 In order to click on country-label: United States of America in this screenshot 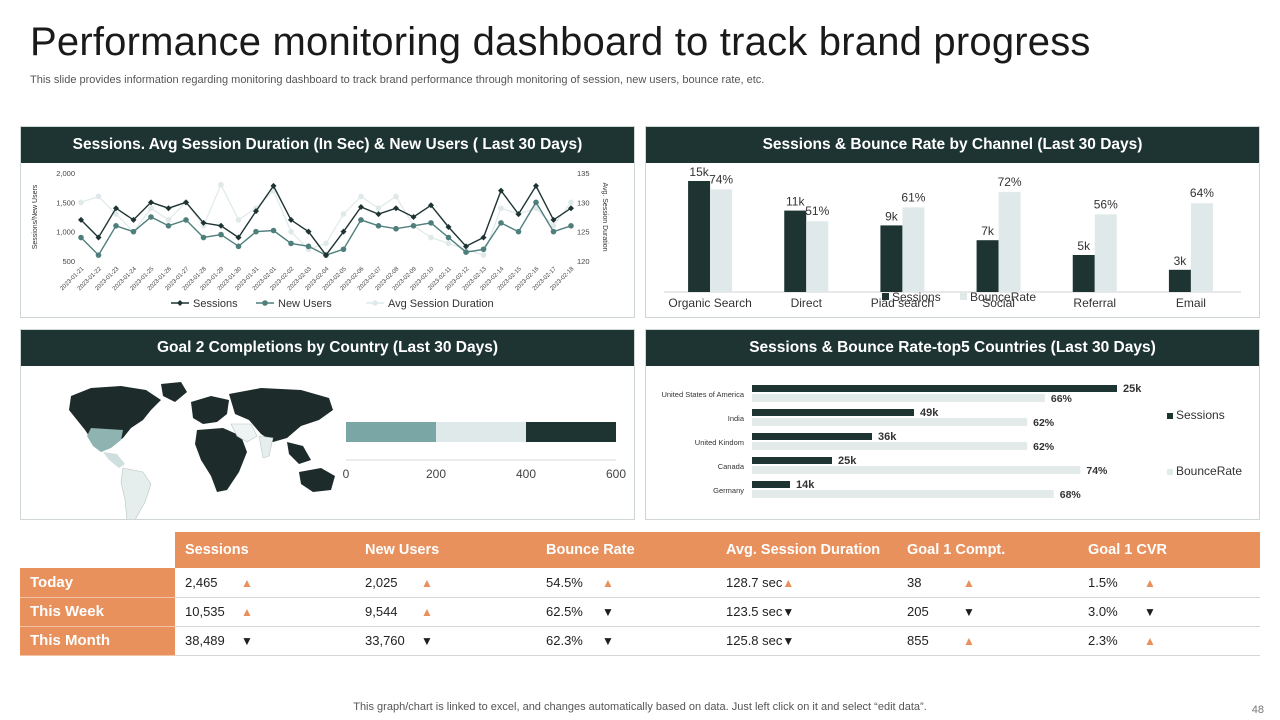, I will do `click(702, 394)`.